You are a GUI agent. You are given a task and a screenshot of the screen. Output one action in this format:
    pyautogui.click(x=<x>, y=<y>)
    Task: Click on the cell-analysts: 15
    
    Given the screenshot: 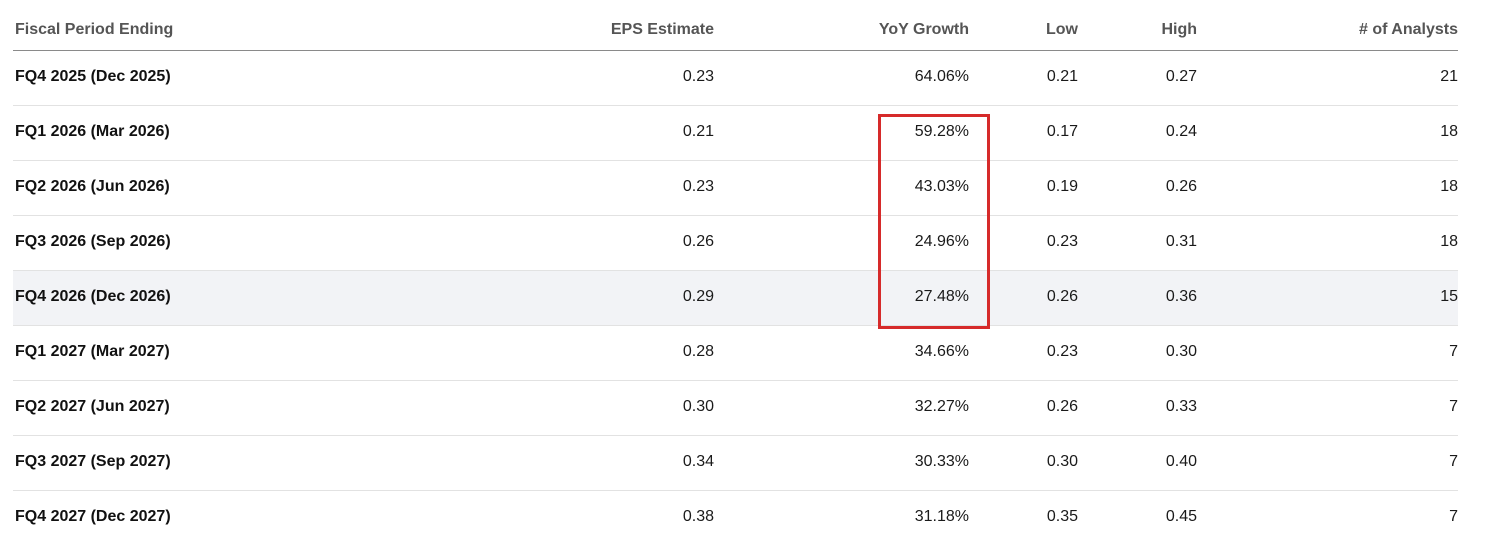 What is the action you would take?
    pyautogui.click(x=1449, y=296)
    